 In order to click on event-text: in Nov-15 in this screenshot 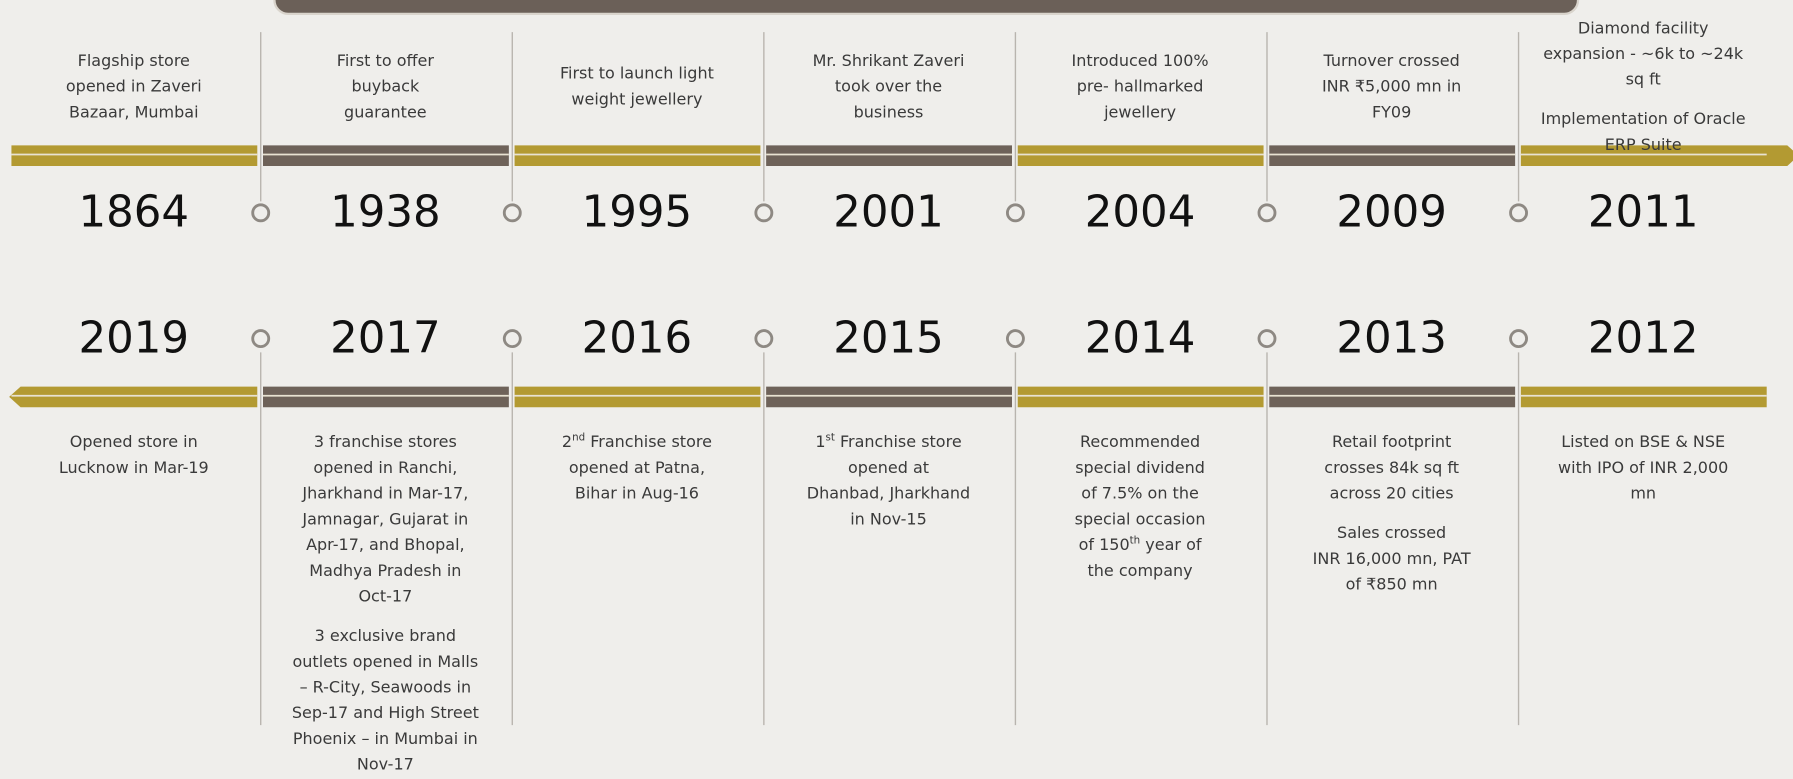, I will do `click(888, 518)`.